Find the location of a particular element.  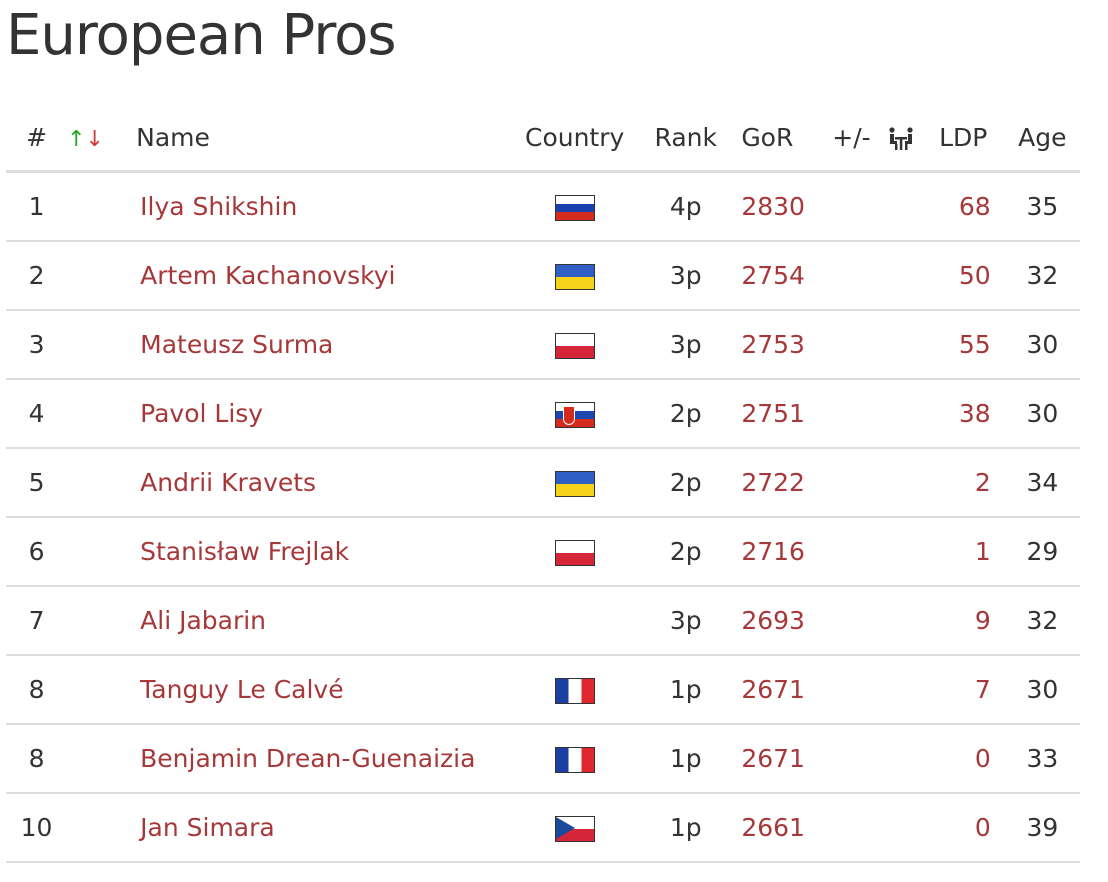

gor-link: 2830 is located at coordinates (773, 206).